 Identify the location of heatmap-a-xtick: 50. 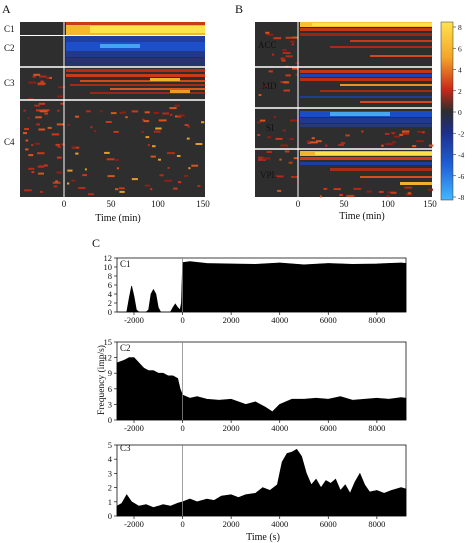
(112, 204).